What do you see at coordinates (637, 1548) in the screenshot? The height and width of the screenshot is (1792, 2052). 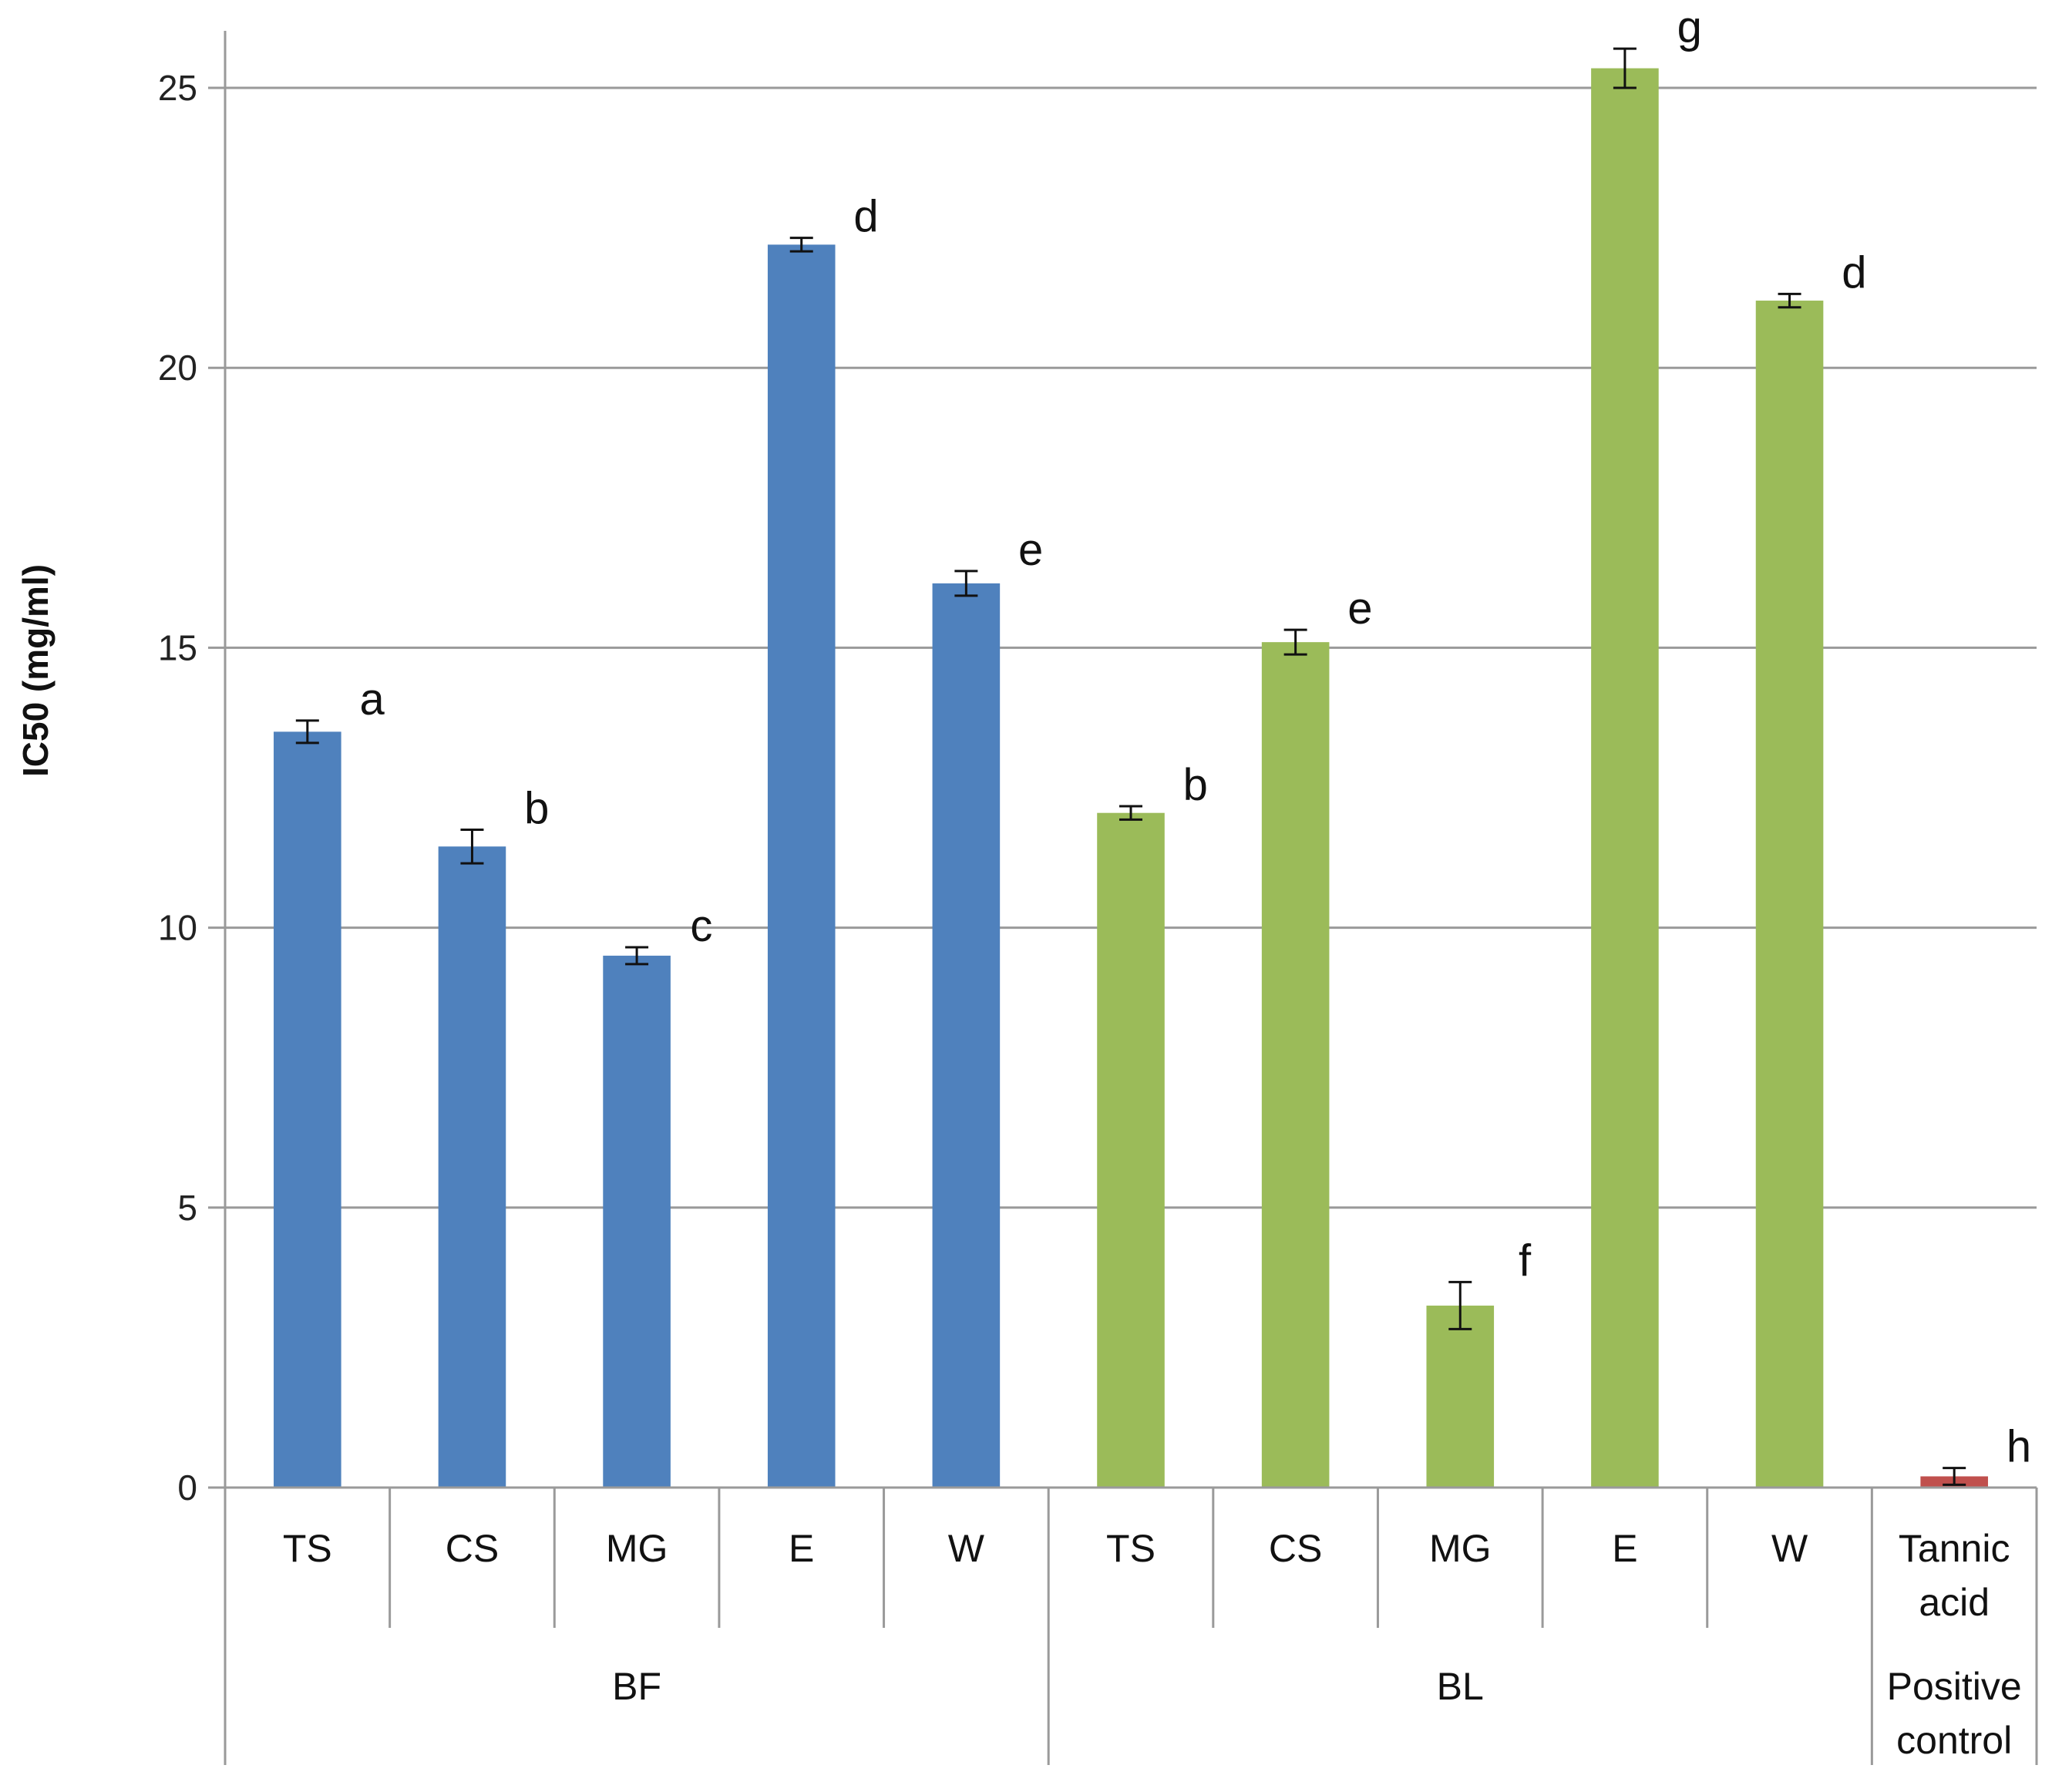 I see `category-label-2: MG` at bounding box center [637, 1548].